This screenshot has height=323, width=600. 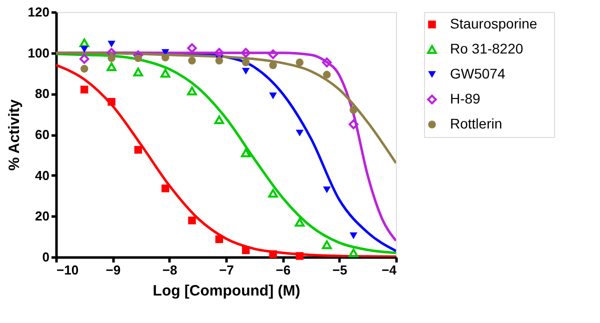 What do you see at coordinates (39, 52) in the screenshot?
I see `y-tick-label: 100` at bounding box center [39, 52].